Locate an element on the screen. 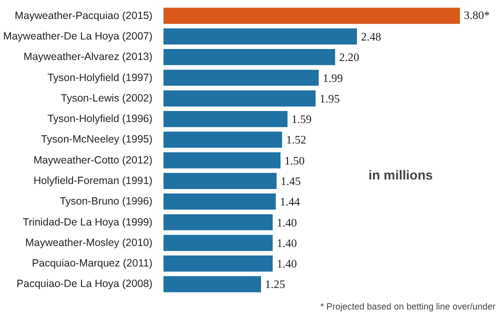 This screenshot has width=500, height=316. y-tick-label: Pacquiao-Marquez (2011) is located at coordinates (92, 264).